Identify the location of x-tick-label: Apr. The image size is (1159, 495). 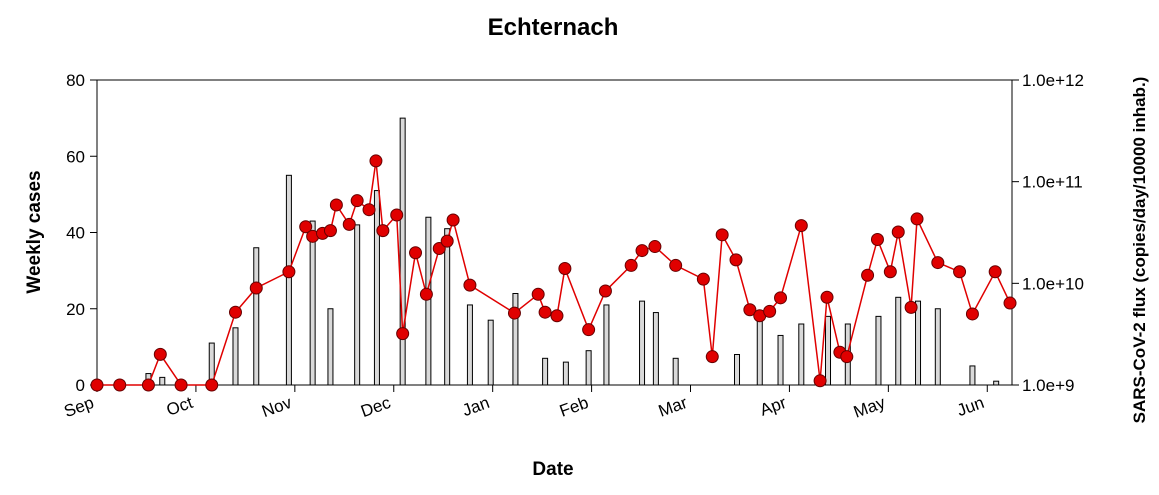
(773, 406).